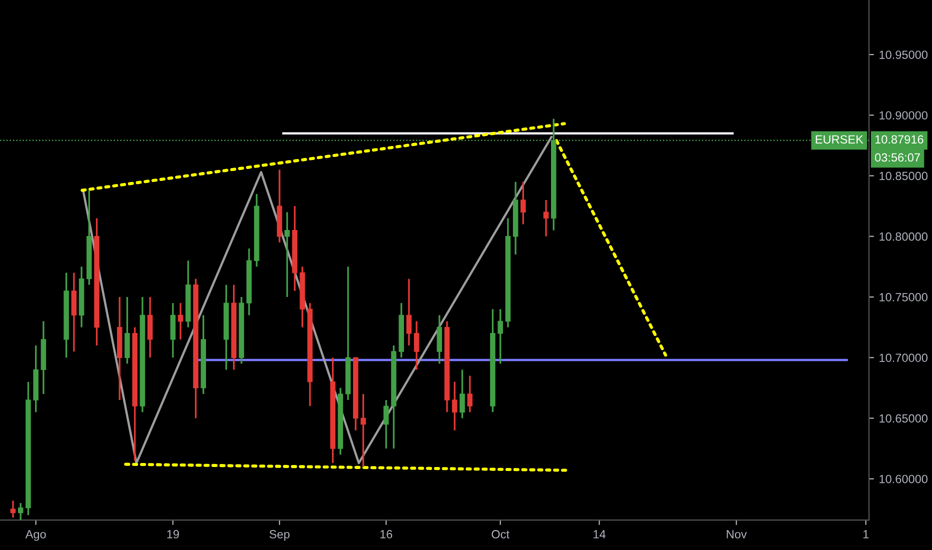 This screenshot has height=550, width=932. Describe the element at coordinates (866, 534) in the screenshot. I see `x-tick-label: 1` at that location.